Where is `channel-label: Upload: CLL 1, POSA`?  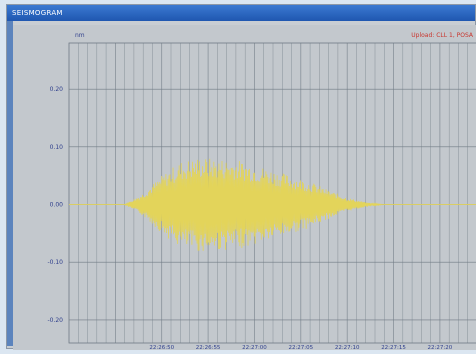 channel-label: Upload: CLL 1, POSA is located at coordinates (442, 35).